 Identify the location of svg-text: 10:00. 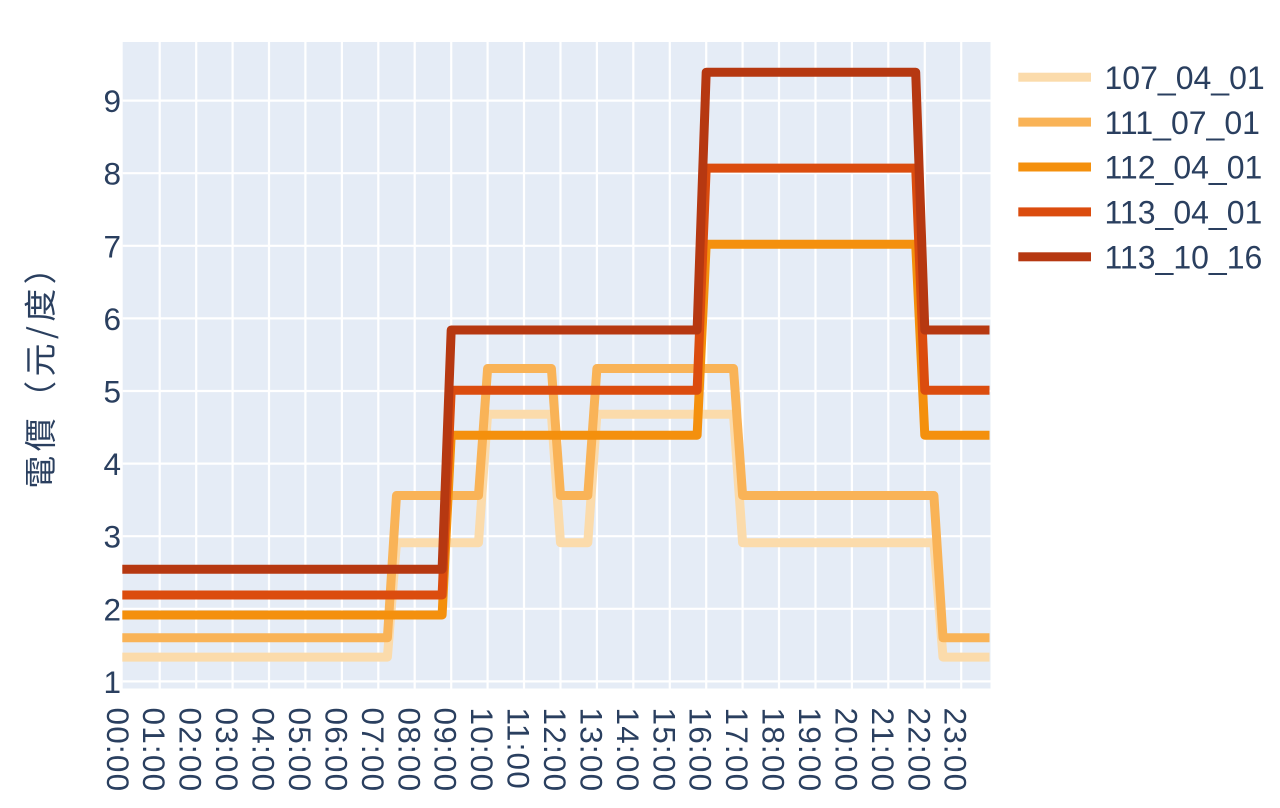
(482, 750).